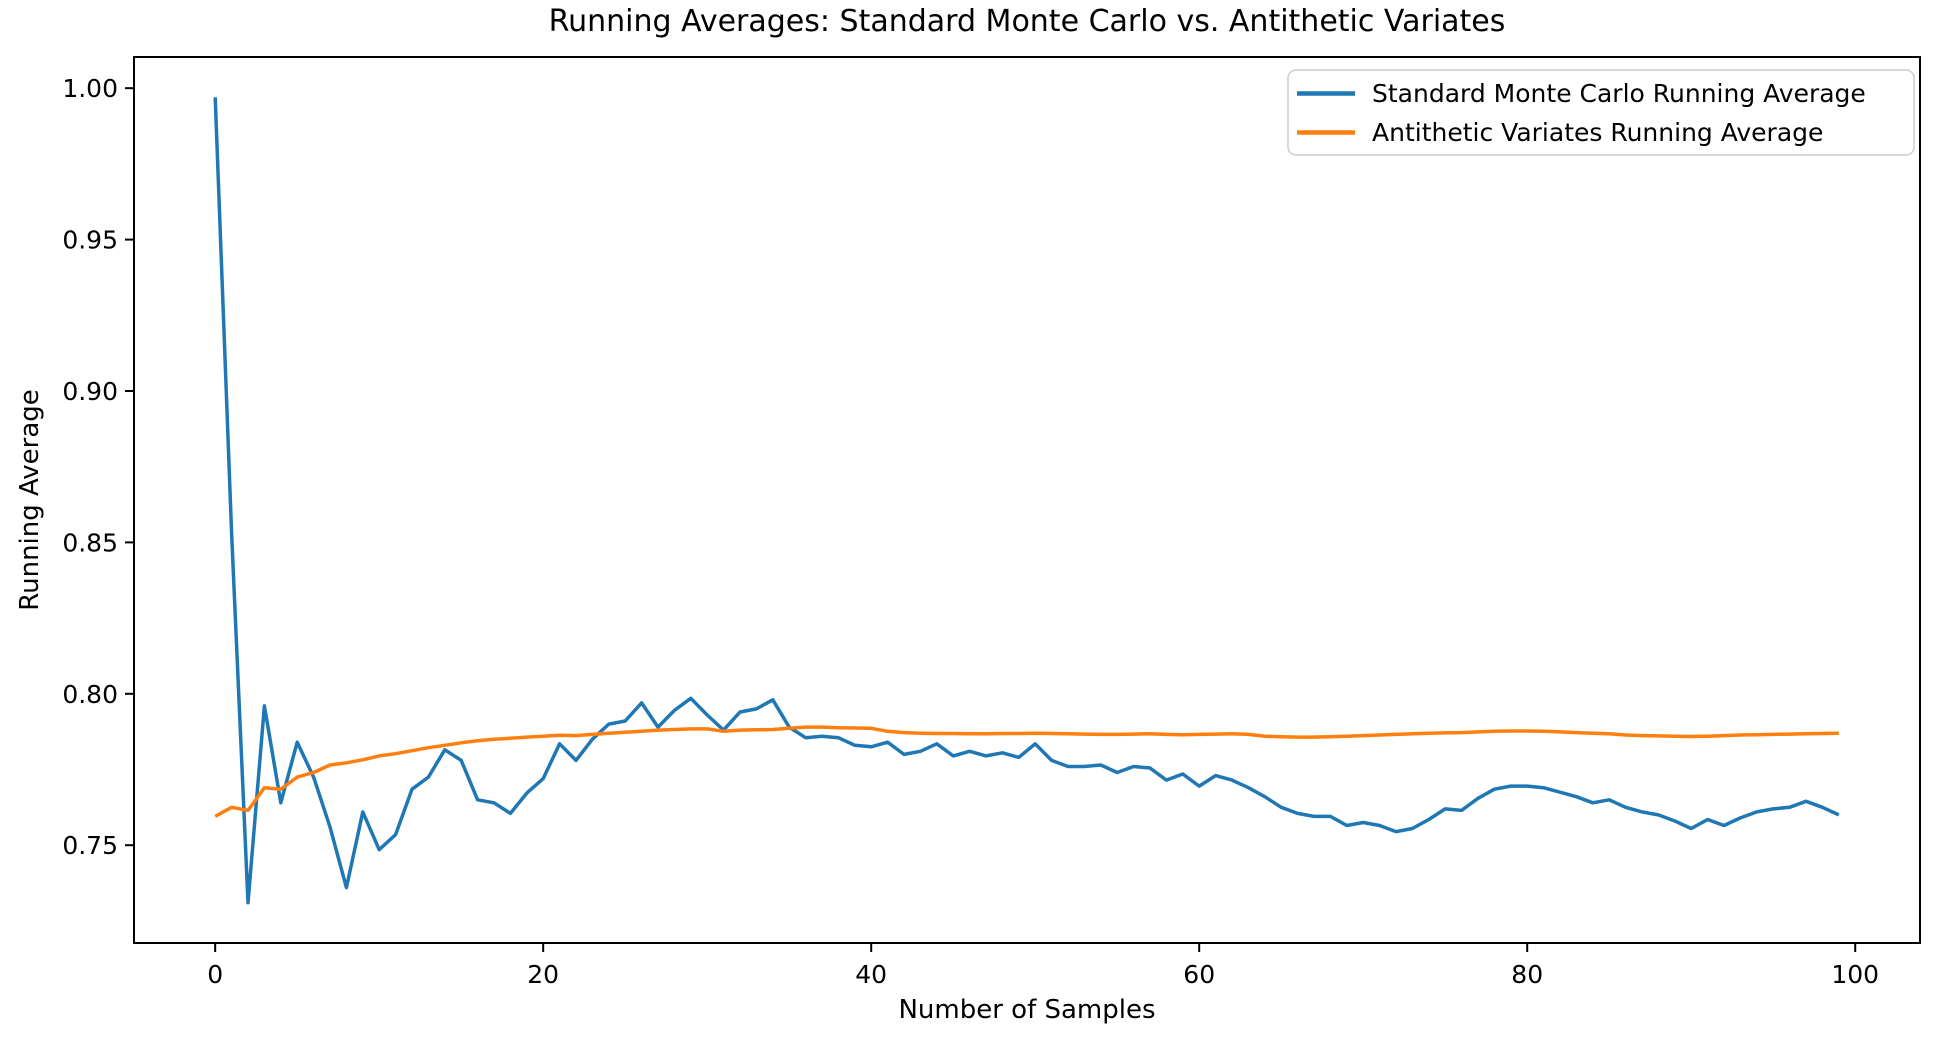  What do you see at coordinates (871, 974) in the screenshot?
I see `x-tick-label: 40` at bounding box center [871, 974].